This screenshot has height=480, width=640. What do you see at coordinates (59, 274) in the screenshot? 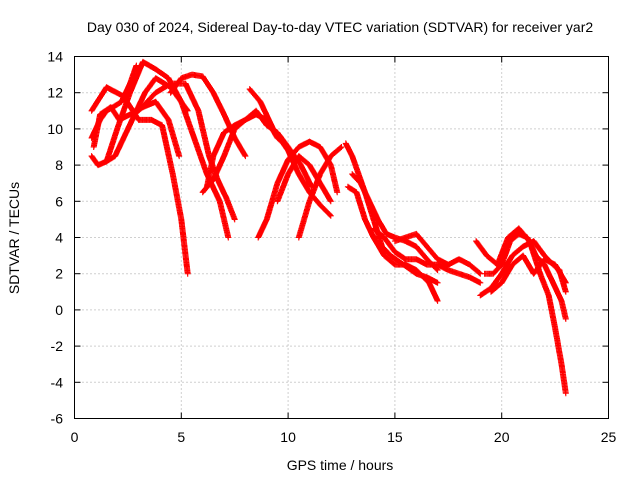
I see `y-tick-label: 2` at bounding box center [59, 274].